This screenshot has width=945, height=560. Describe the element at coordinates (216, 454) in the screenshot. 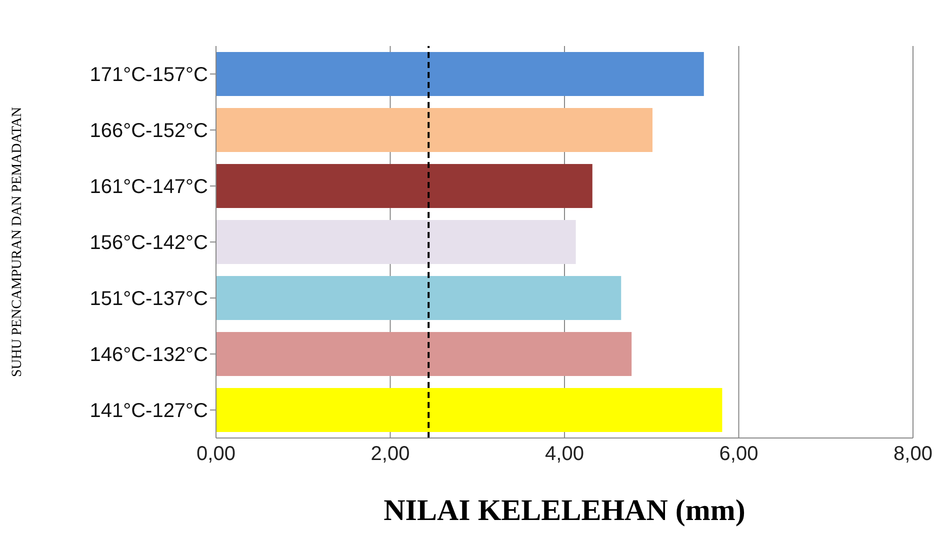

I see `x-tick-label: 0,00` at that location.